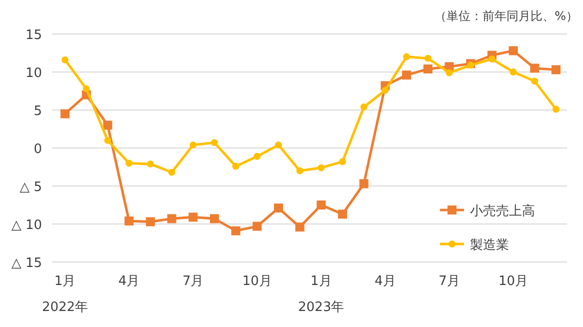 The height and width of the screenshot is (327, 583). I want to click on y-tick-label: 10, so click(33, 73).